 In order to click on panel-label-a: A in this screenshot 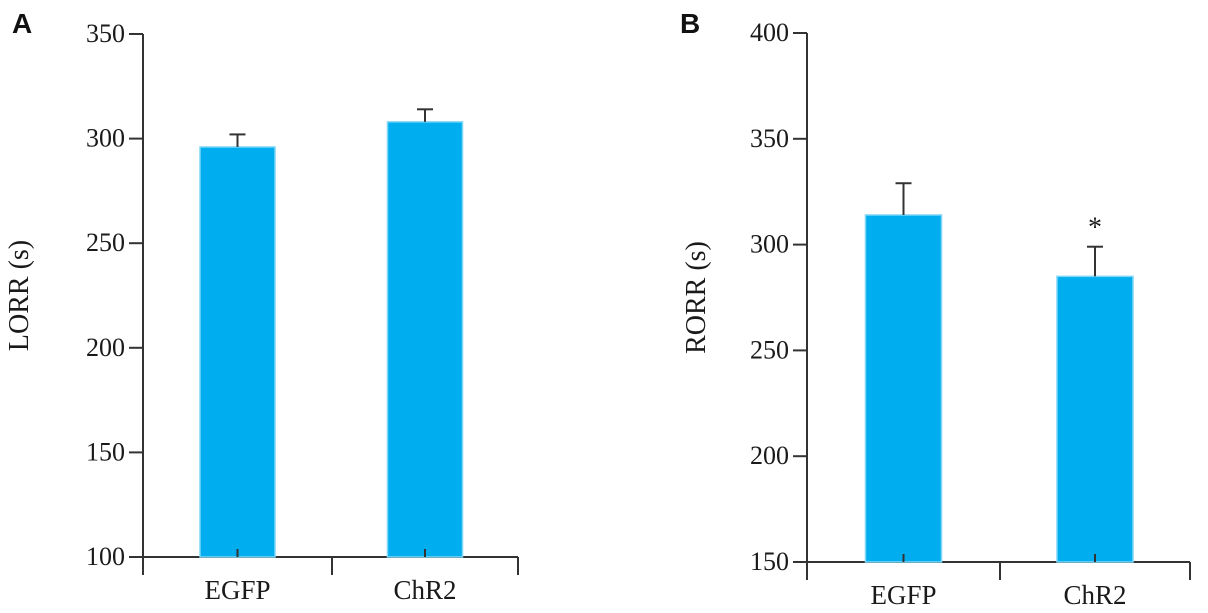, I will do `click(22, 23)`.